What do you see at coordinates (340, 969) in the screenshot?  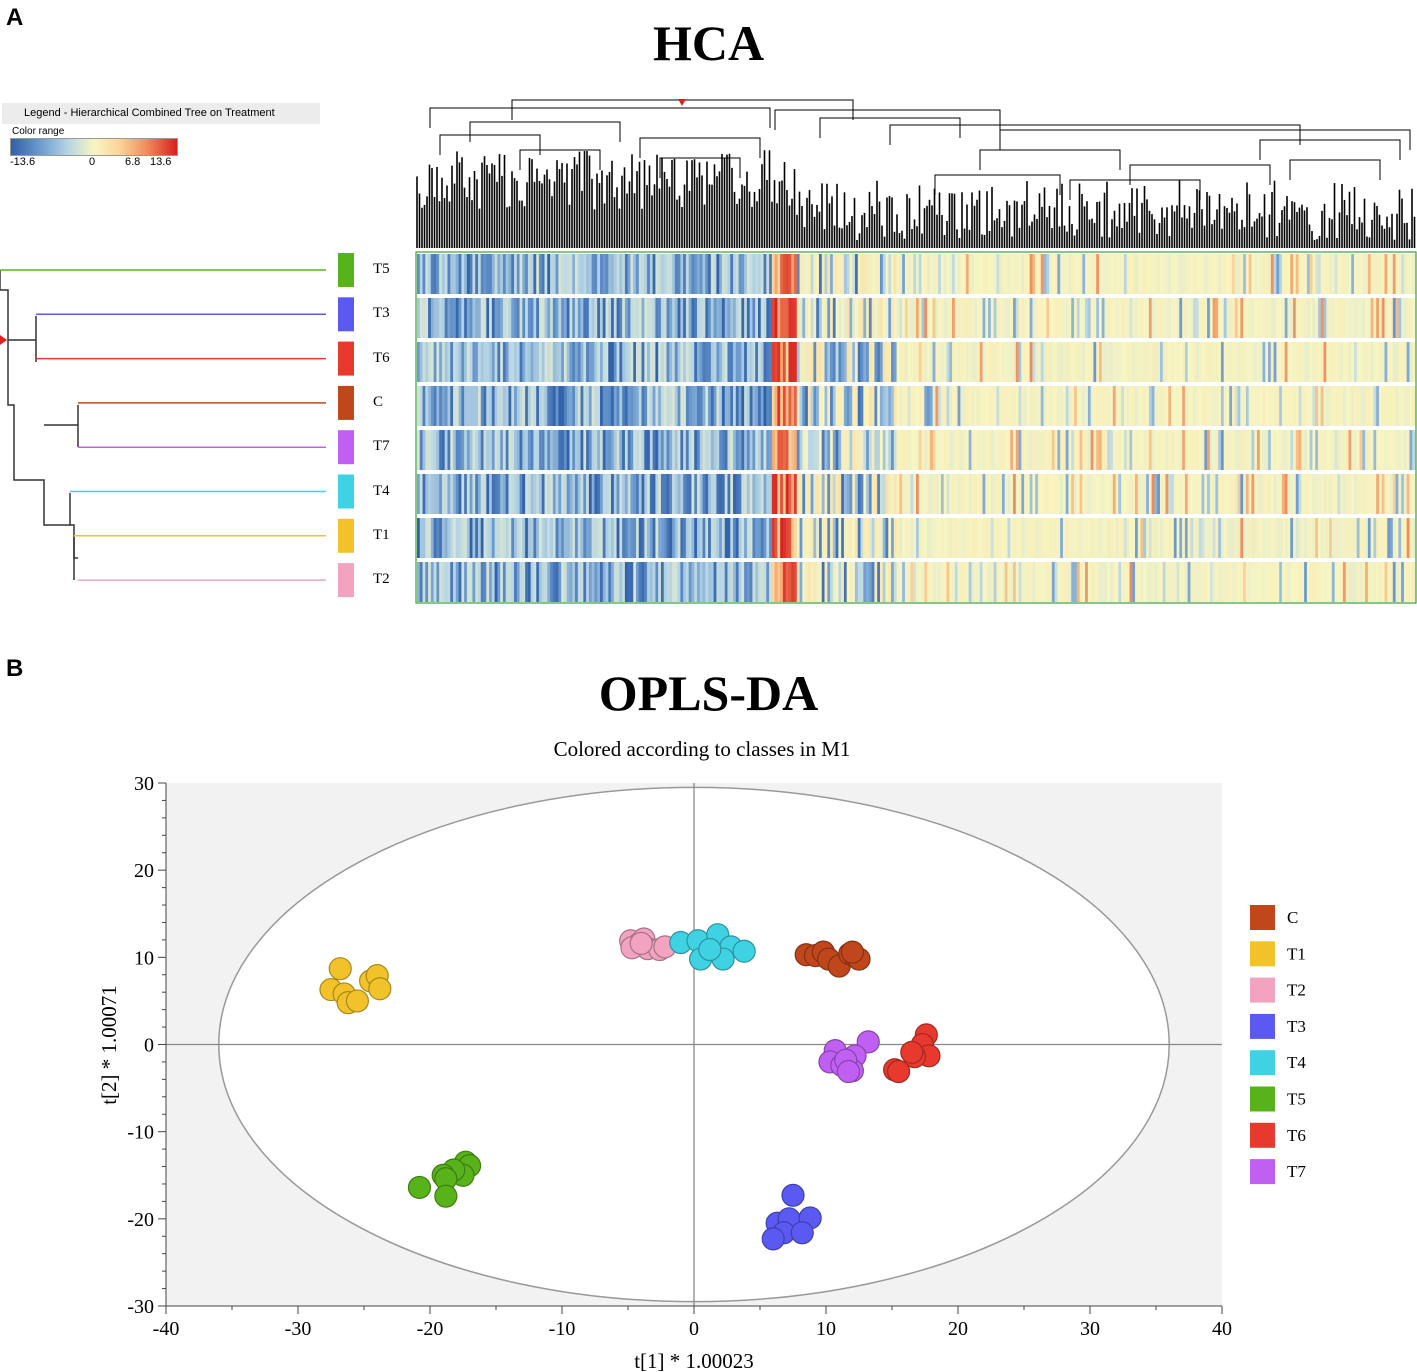 I see `point-T1` at bounding box center [340, 969].